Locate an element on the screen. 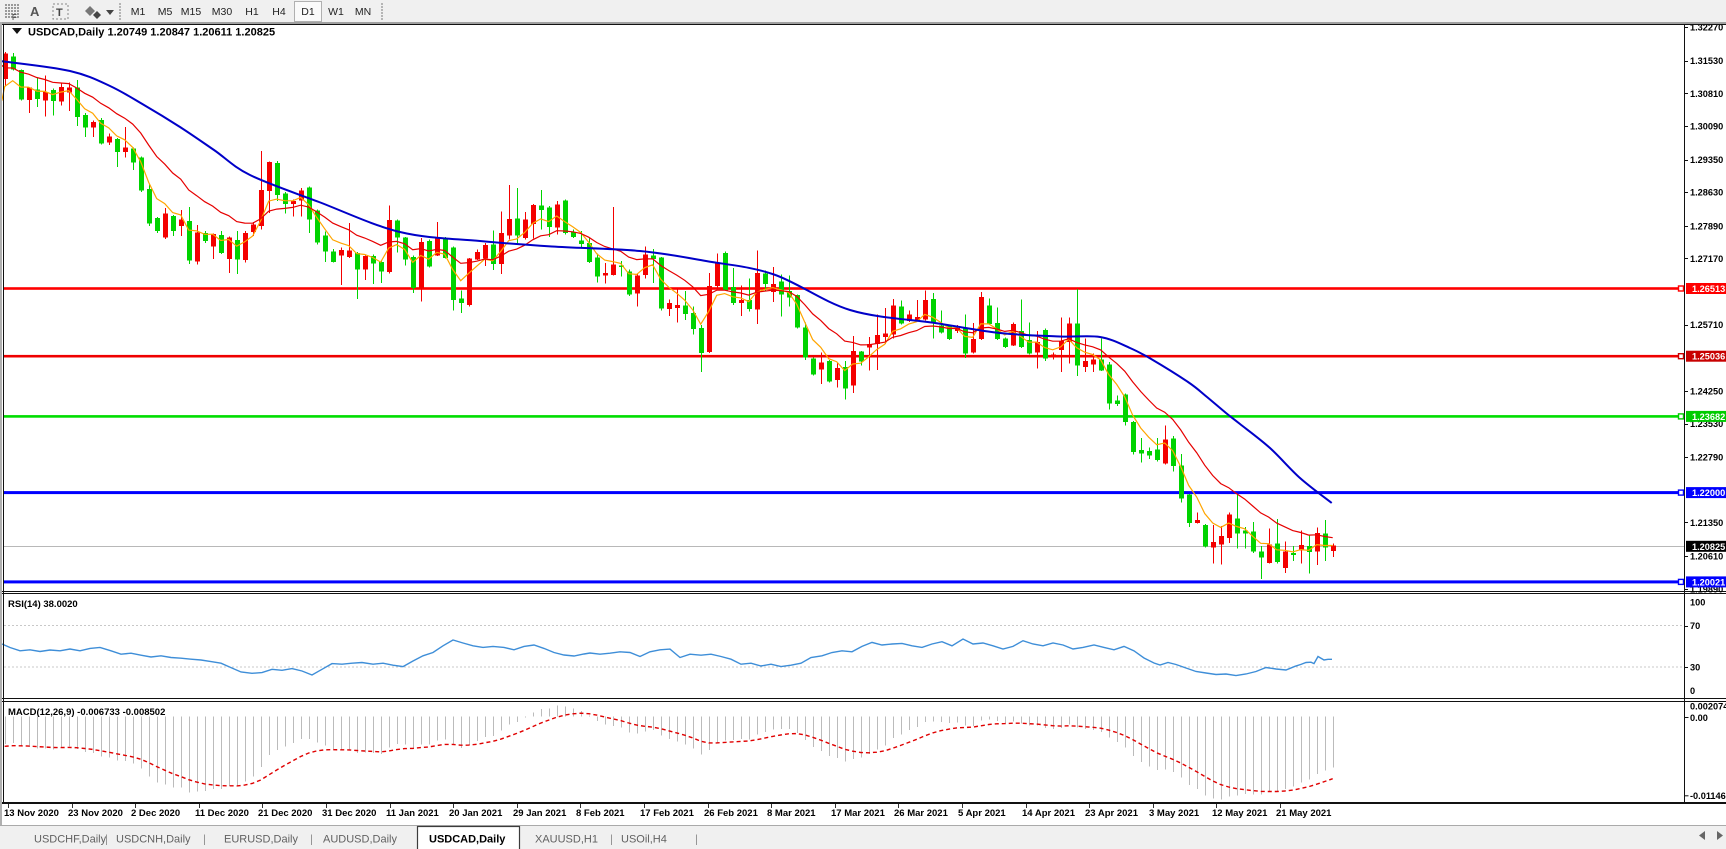  svg-text: 2 Dec 2020 is located at coordinates (155, 813).